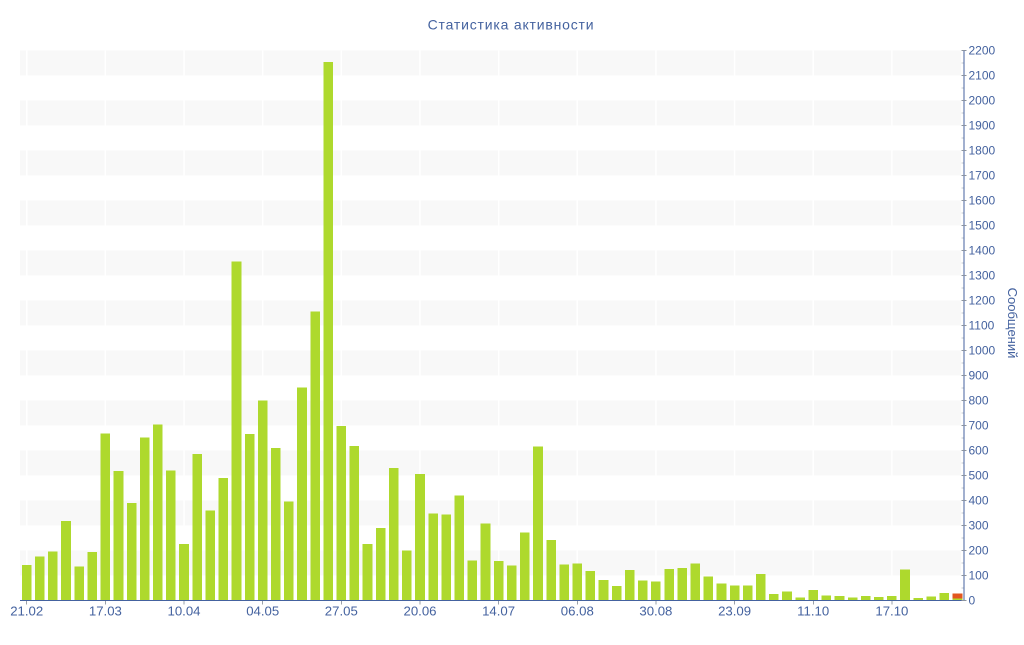 The width and height of the screenshot is (1024, 645). What do you see at coordinates (105, 611) in the screenshot?
I see `svg-text: 17.03` at bounding box center [105, 611].